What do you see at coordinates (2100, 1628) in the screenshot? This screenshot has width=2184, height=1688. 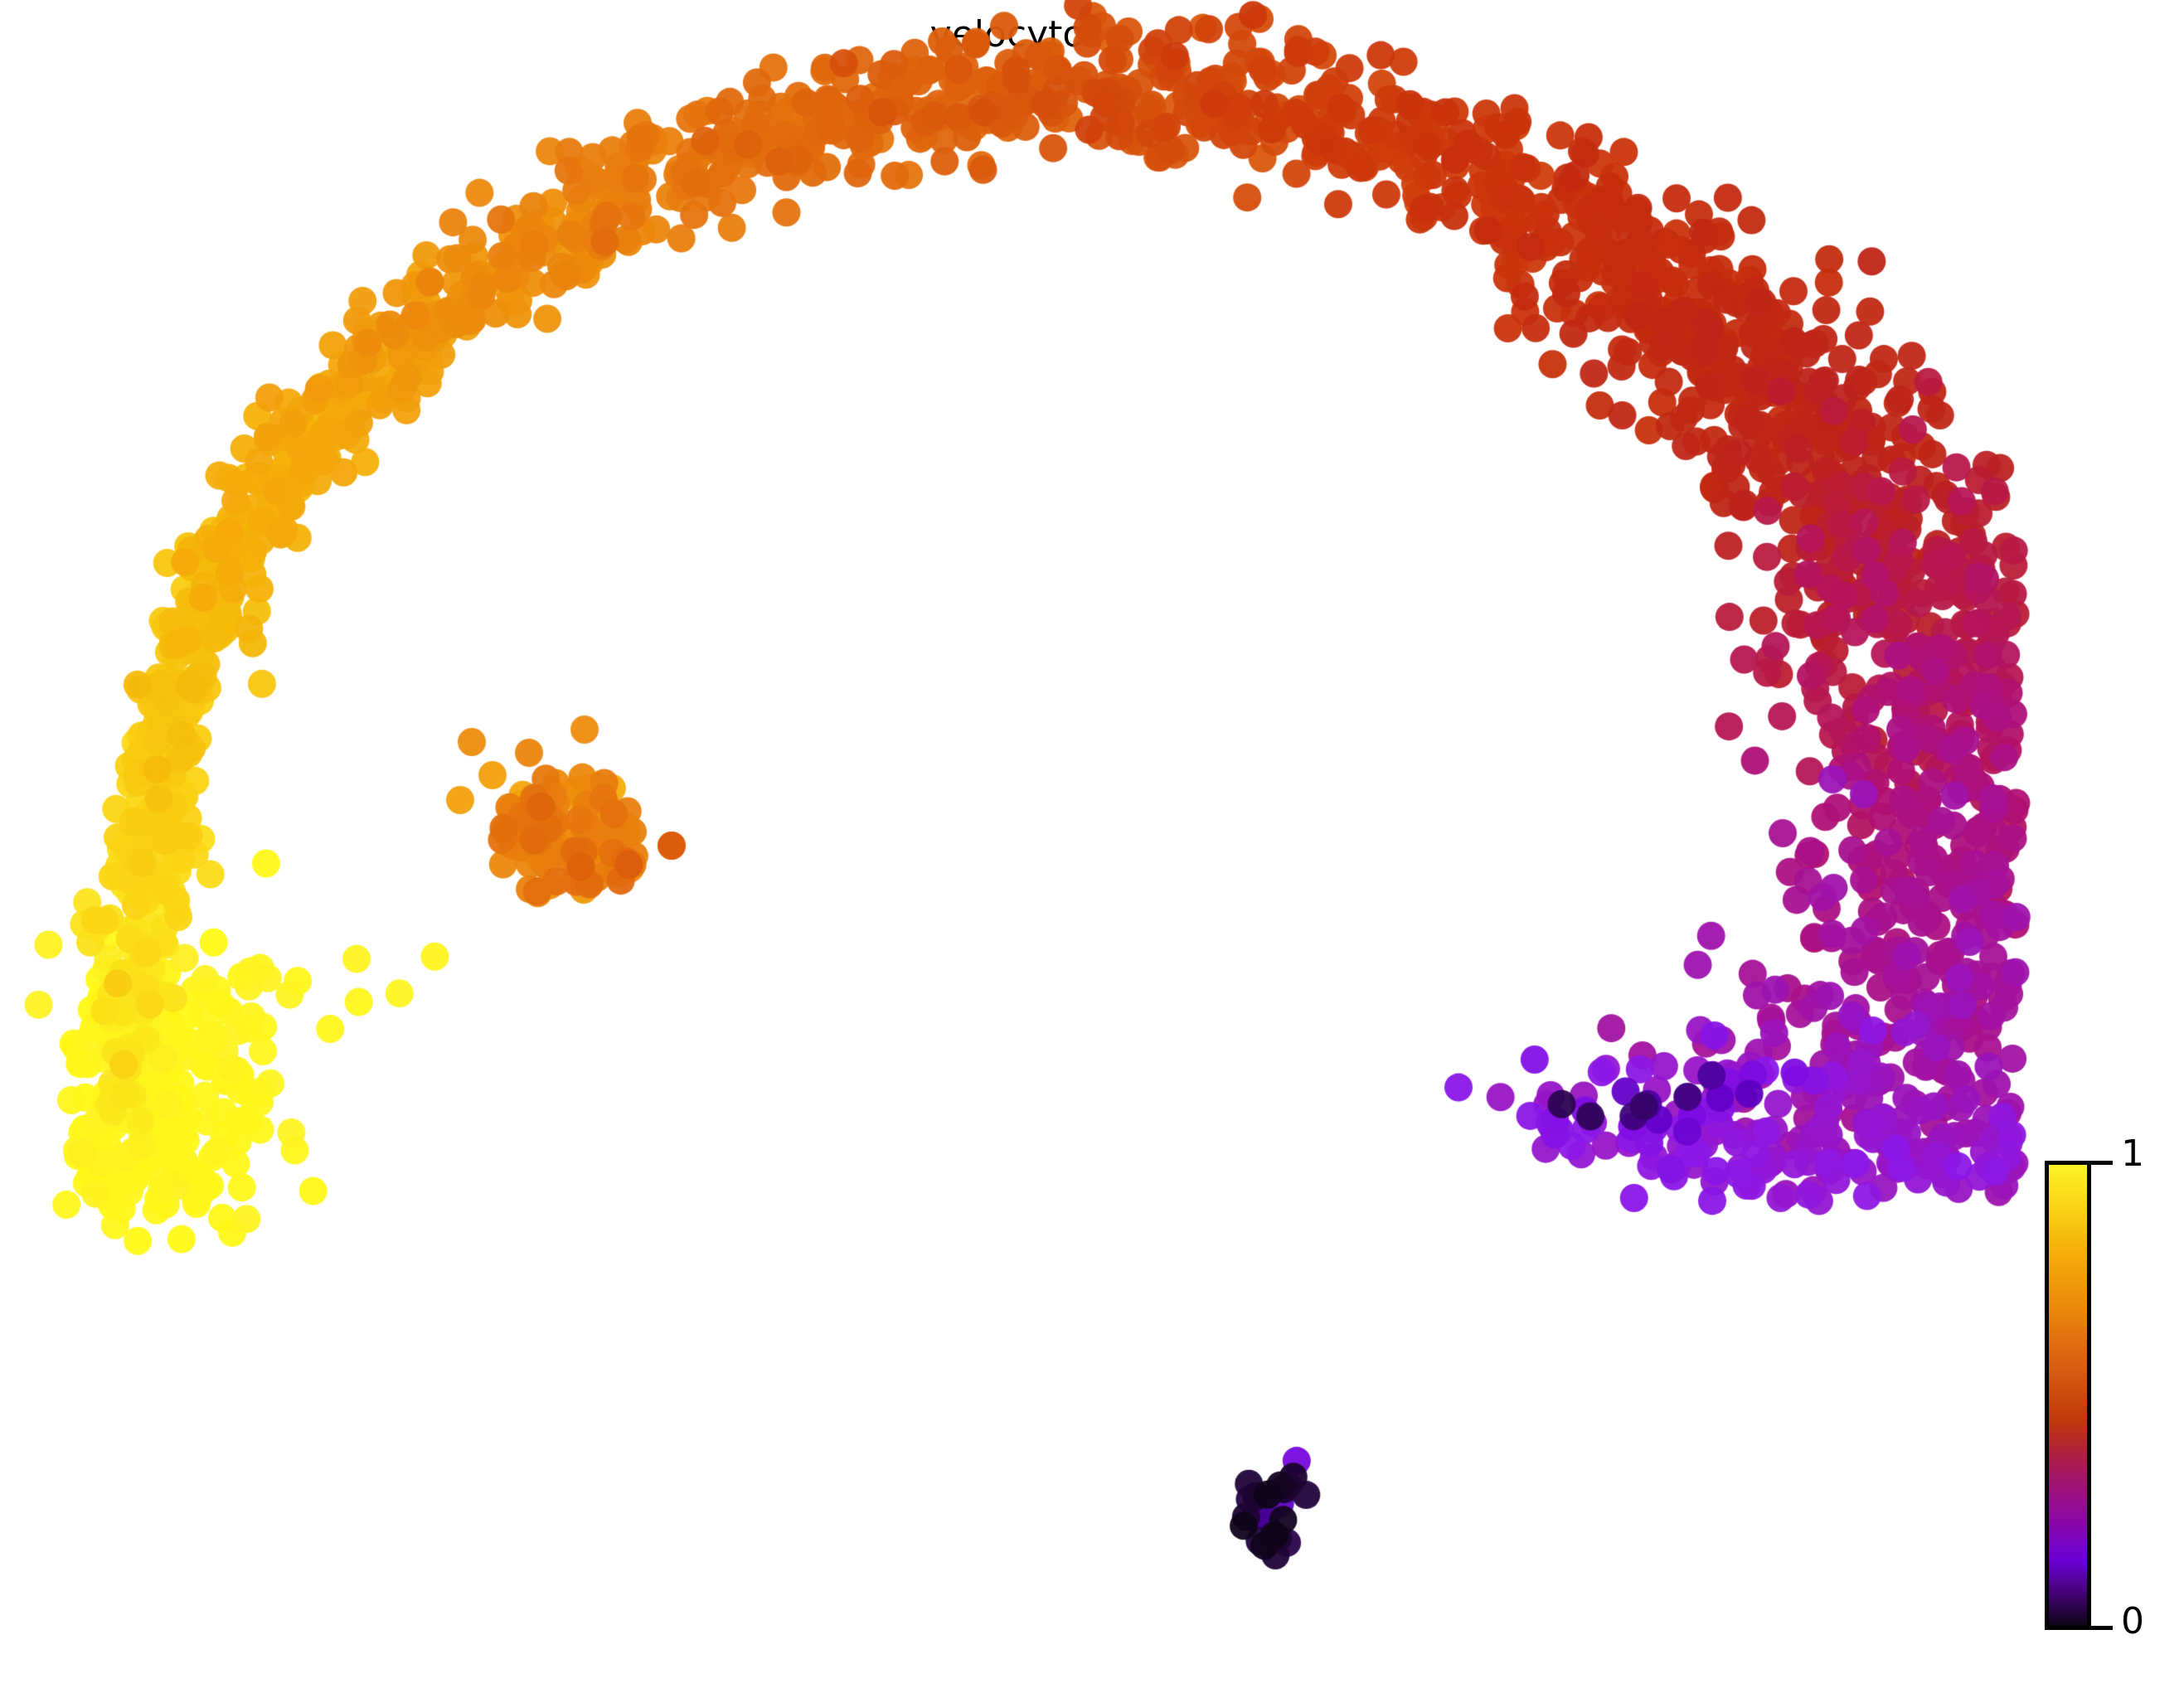 I see `colorbar-tick-min` at bounding box center [2100, 1628].